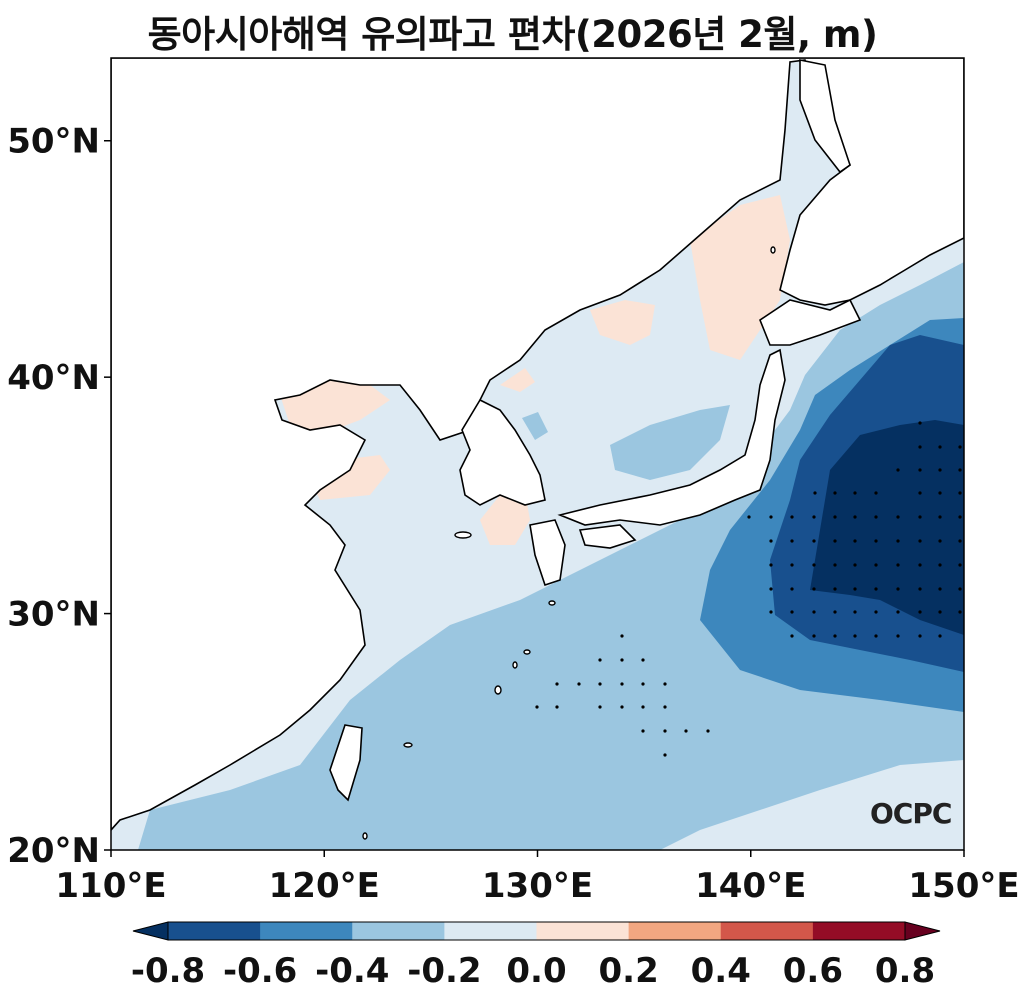  Describe the element at coordinates (150, 931) in the screenshot. I see `colorbar-extend-low` at that location.